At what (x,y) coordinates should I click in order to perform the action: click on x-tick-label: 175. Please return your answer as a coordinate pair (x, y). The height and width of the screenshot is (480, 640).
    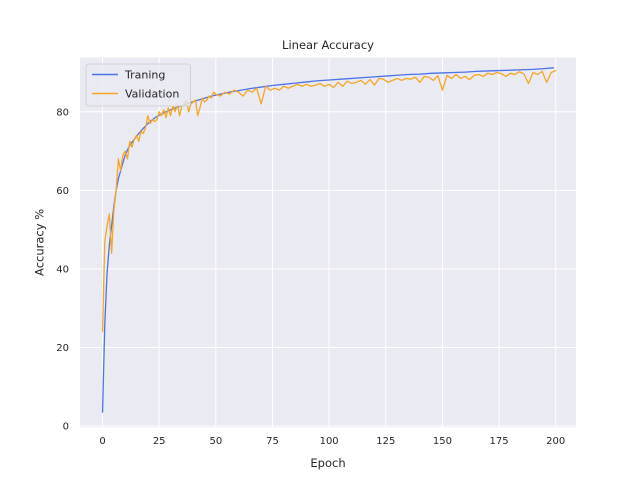
    Looking at the image, I should click on (499, 441).